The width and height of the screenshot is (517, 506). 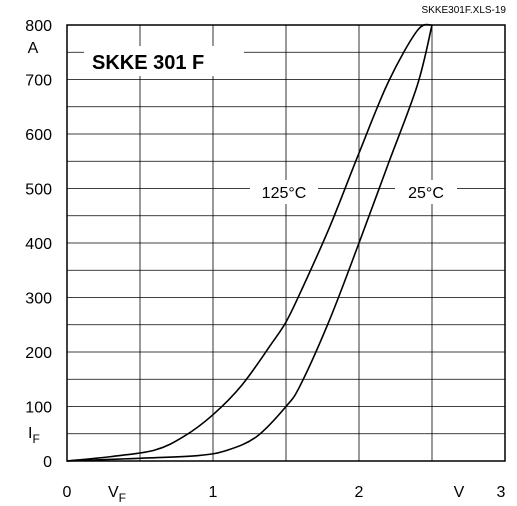 What do you see at coordinates (38, 26) in the screenshot?
I see `y-tick-label: 800` at bounding box center [38, 26].